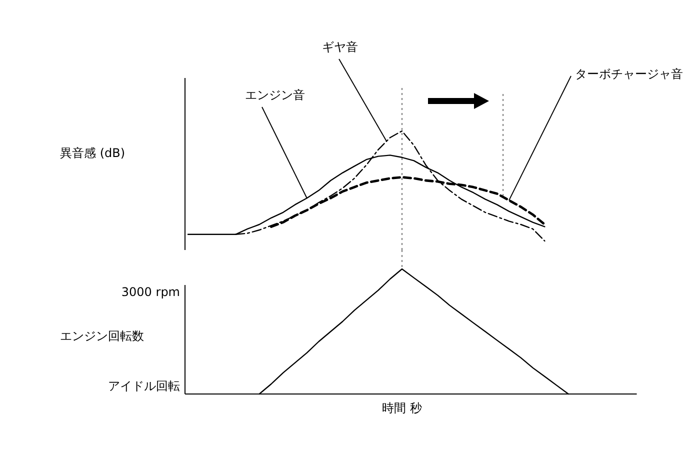 The image size is (688, 463). What do you see at coordinates (144, 386) in the screenshot?
I see `text: アイドル回転` at bounding box center [144, 386].